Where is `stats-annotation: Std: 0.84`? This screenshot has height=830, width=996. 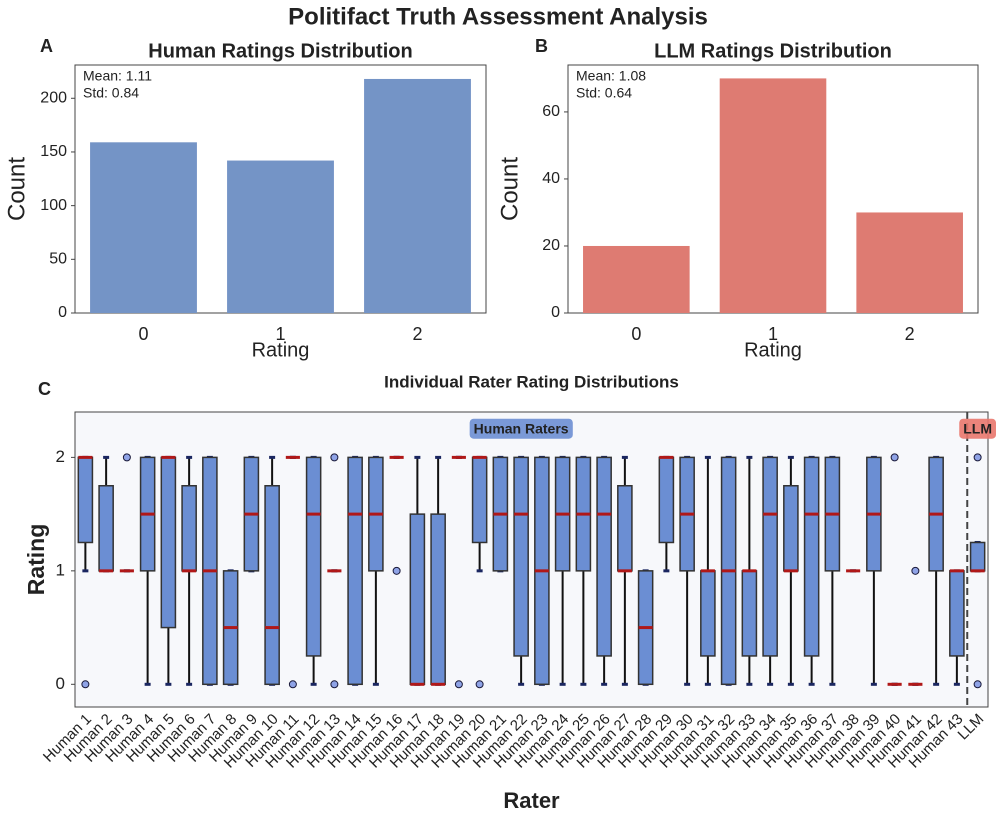 stats-annotation: Std: 0.84 is located at coordinates (111, 93).